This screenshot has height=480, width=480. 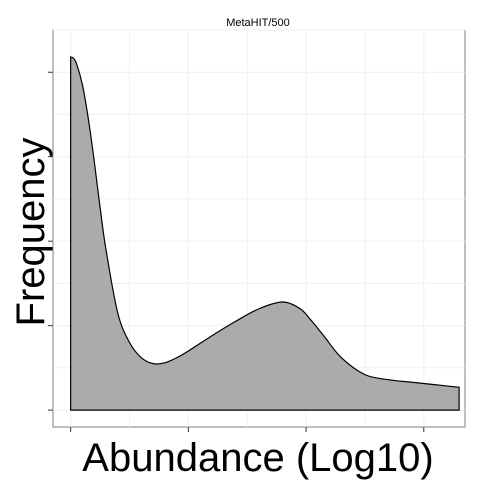 I want to click on x-axis-title: Abundance (Log10), so click(x=257, y=458).